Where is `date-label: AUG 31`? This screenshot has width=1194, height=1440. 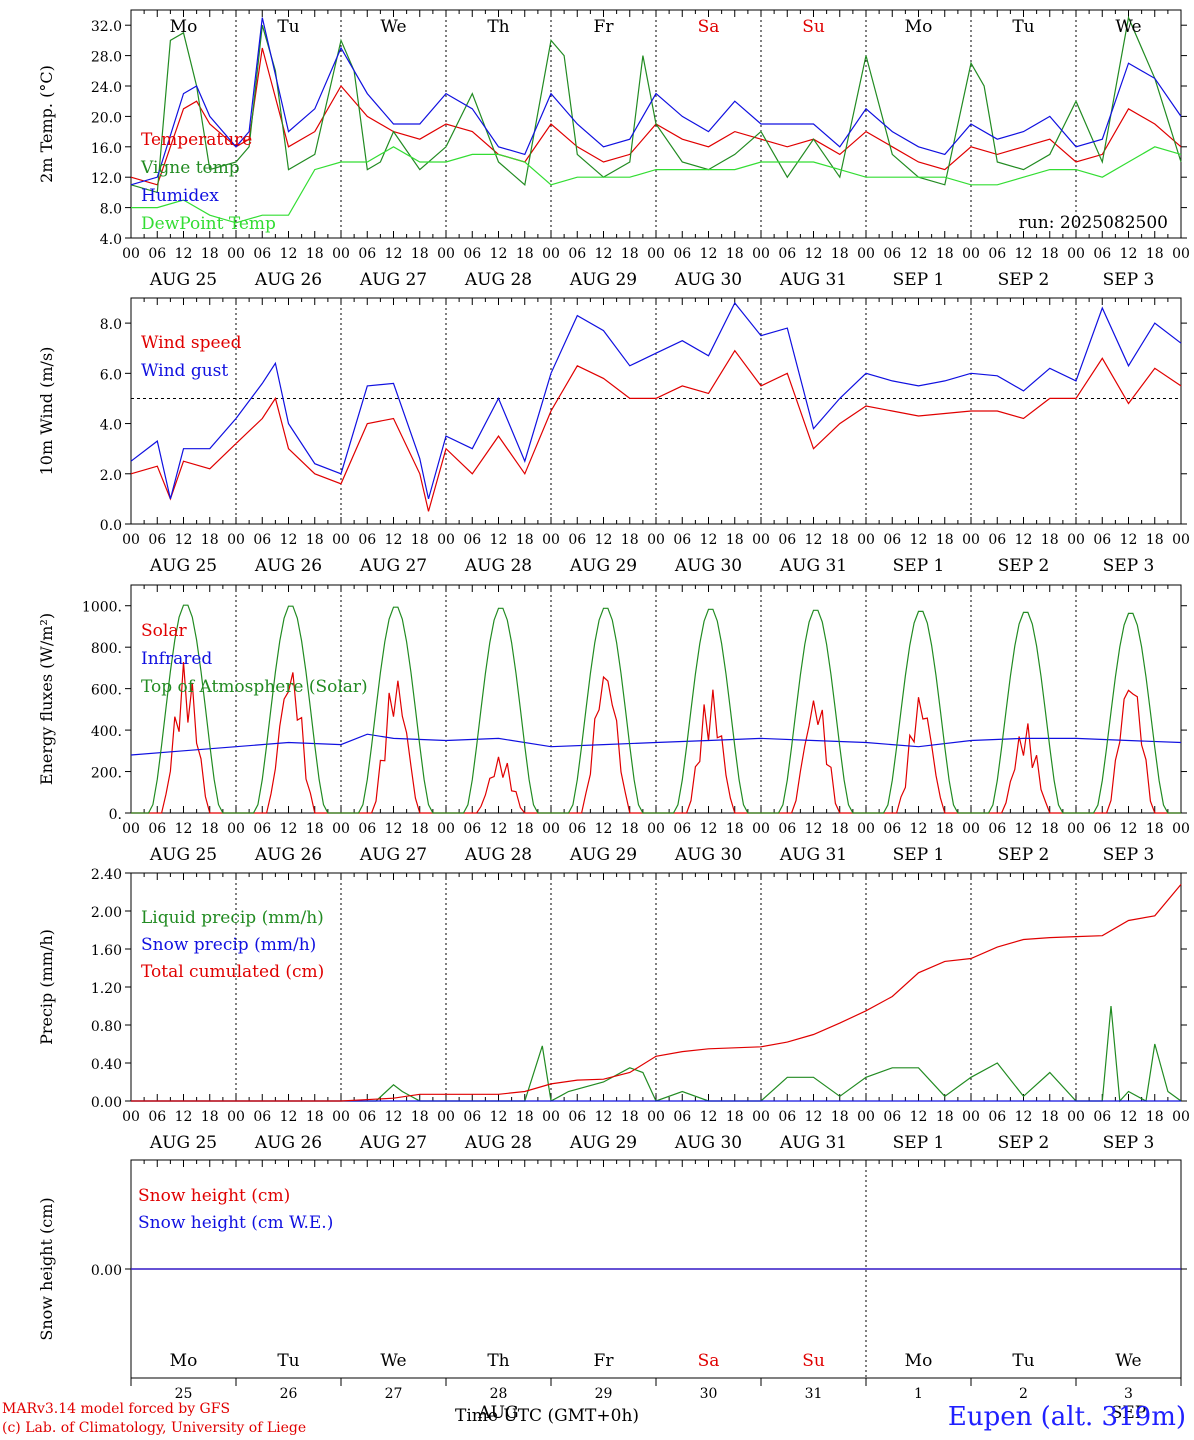 date-label: AUG 31 is located at coordinates (813, 1143).